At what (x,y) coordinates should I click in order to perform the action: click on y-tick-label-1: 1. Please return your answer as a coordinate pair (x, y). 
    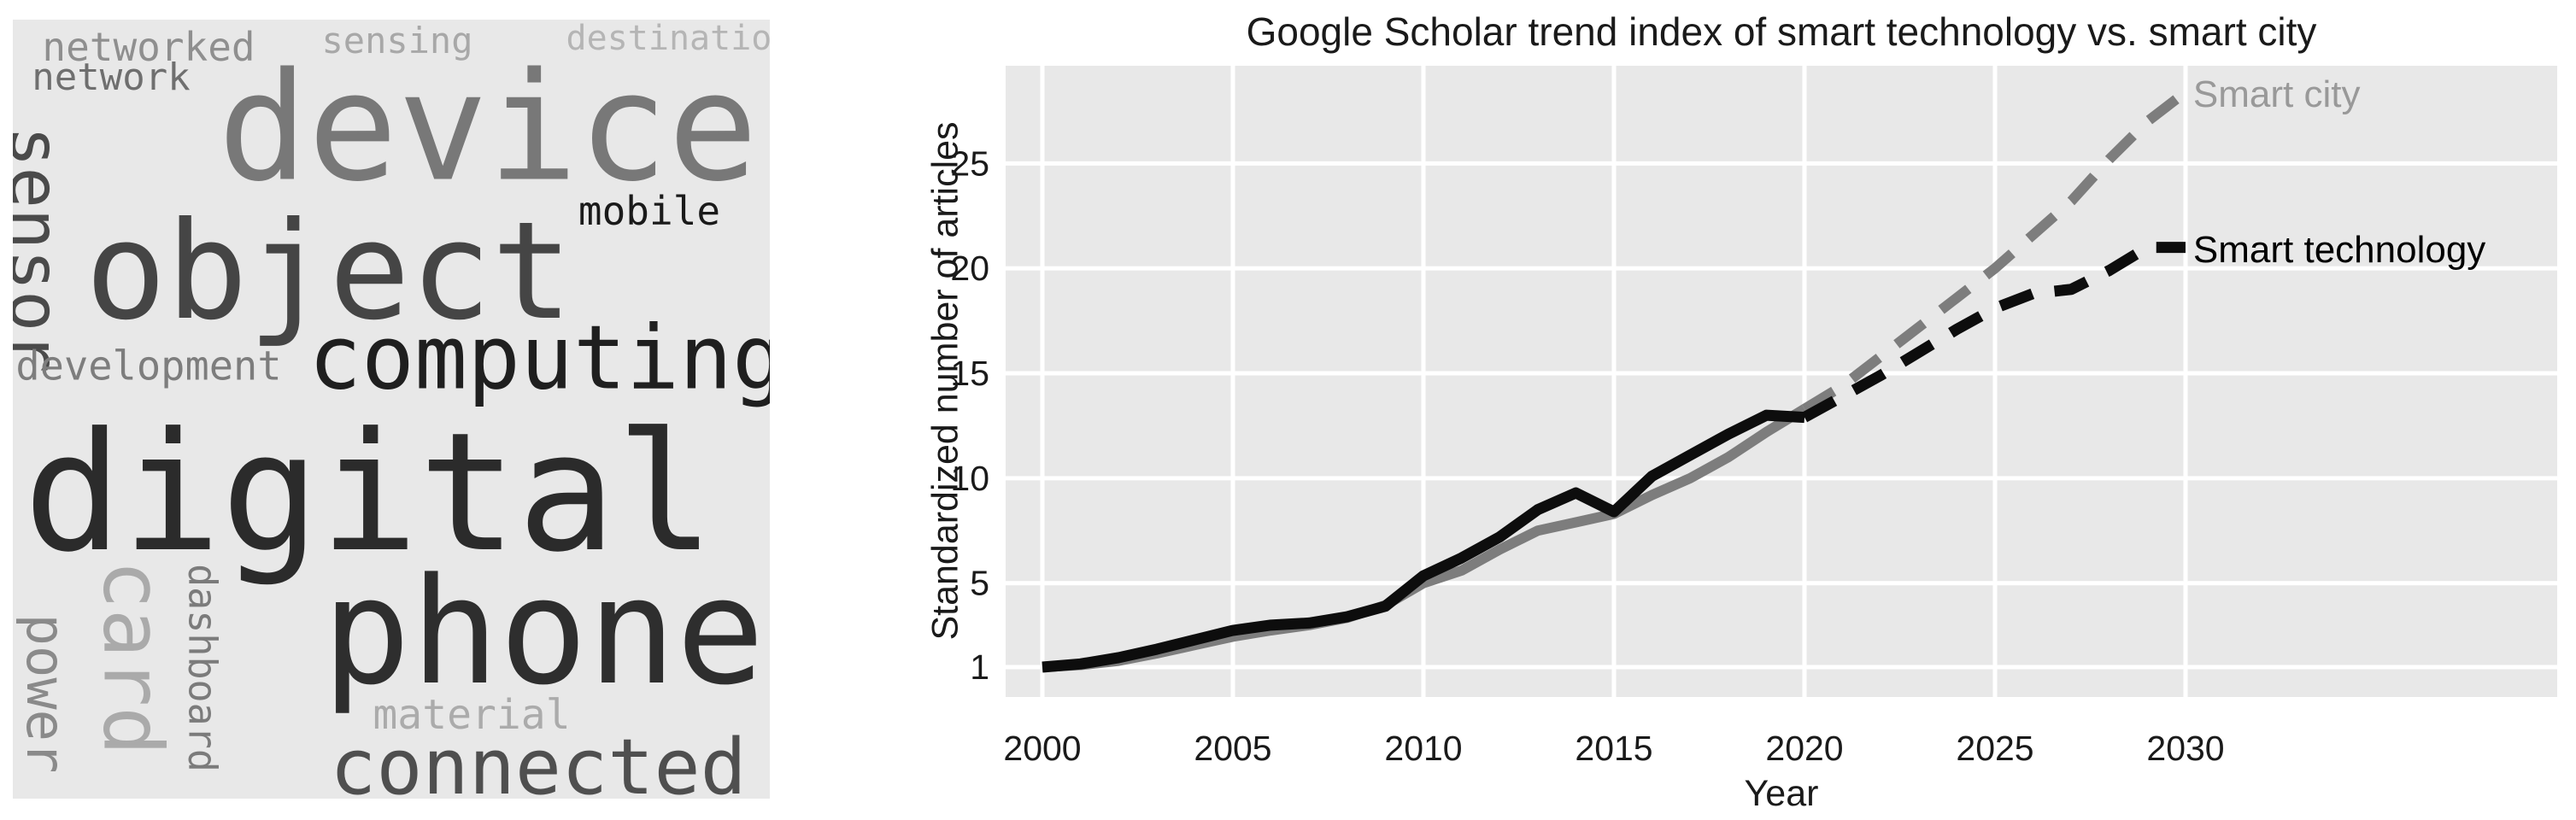
    Looking at the image, I should click on (979, 667).